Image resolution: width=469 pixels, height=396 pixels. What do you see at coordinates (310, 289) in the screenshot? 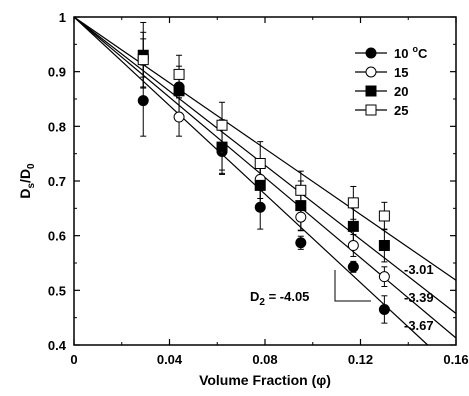
I see `slope-annotation: D2 = -4.05` at bounding box center [310, 289].